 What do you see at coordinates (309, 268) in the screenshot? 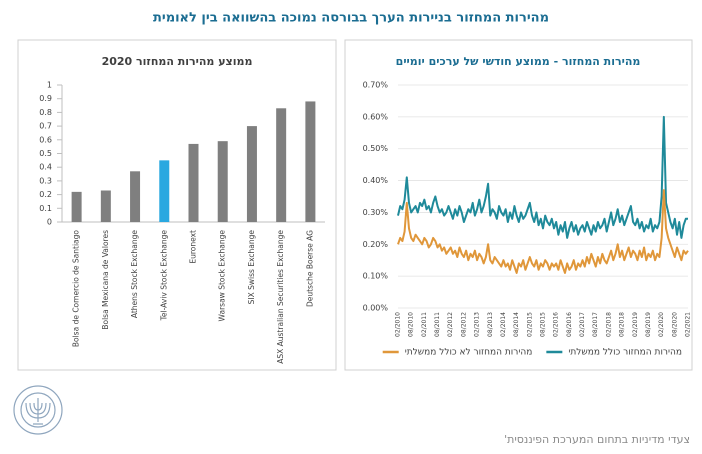
I see `x-tick-label: Deutsche Boerse AG` at bounding box center [309, 268].